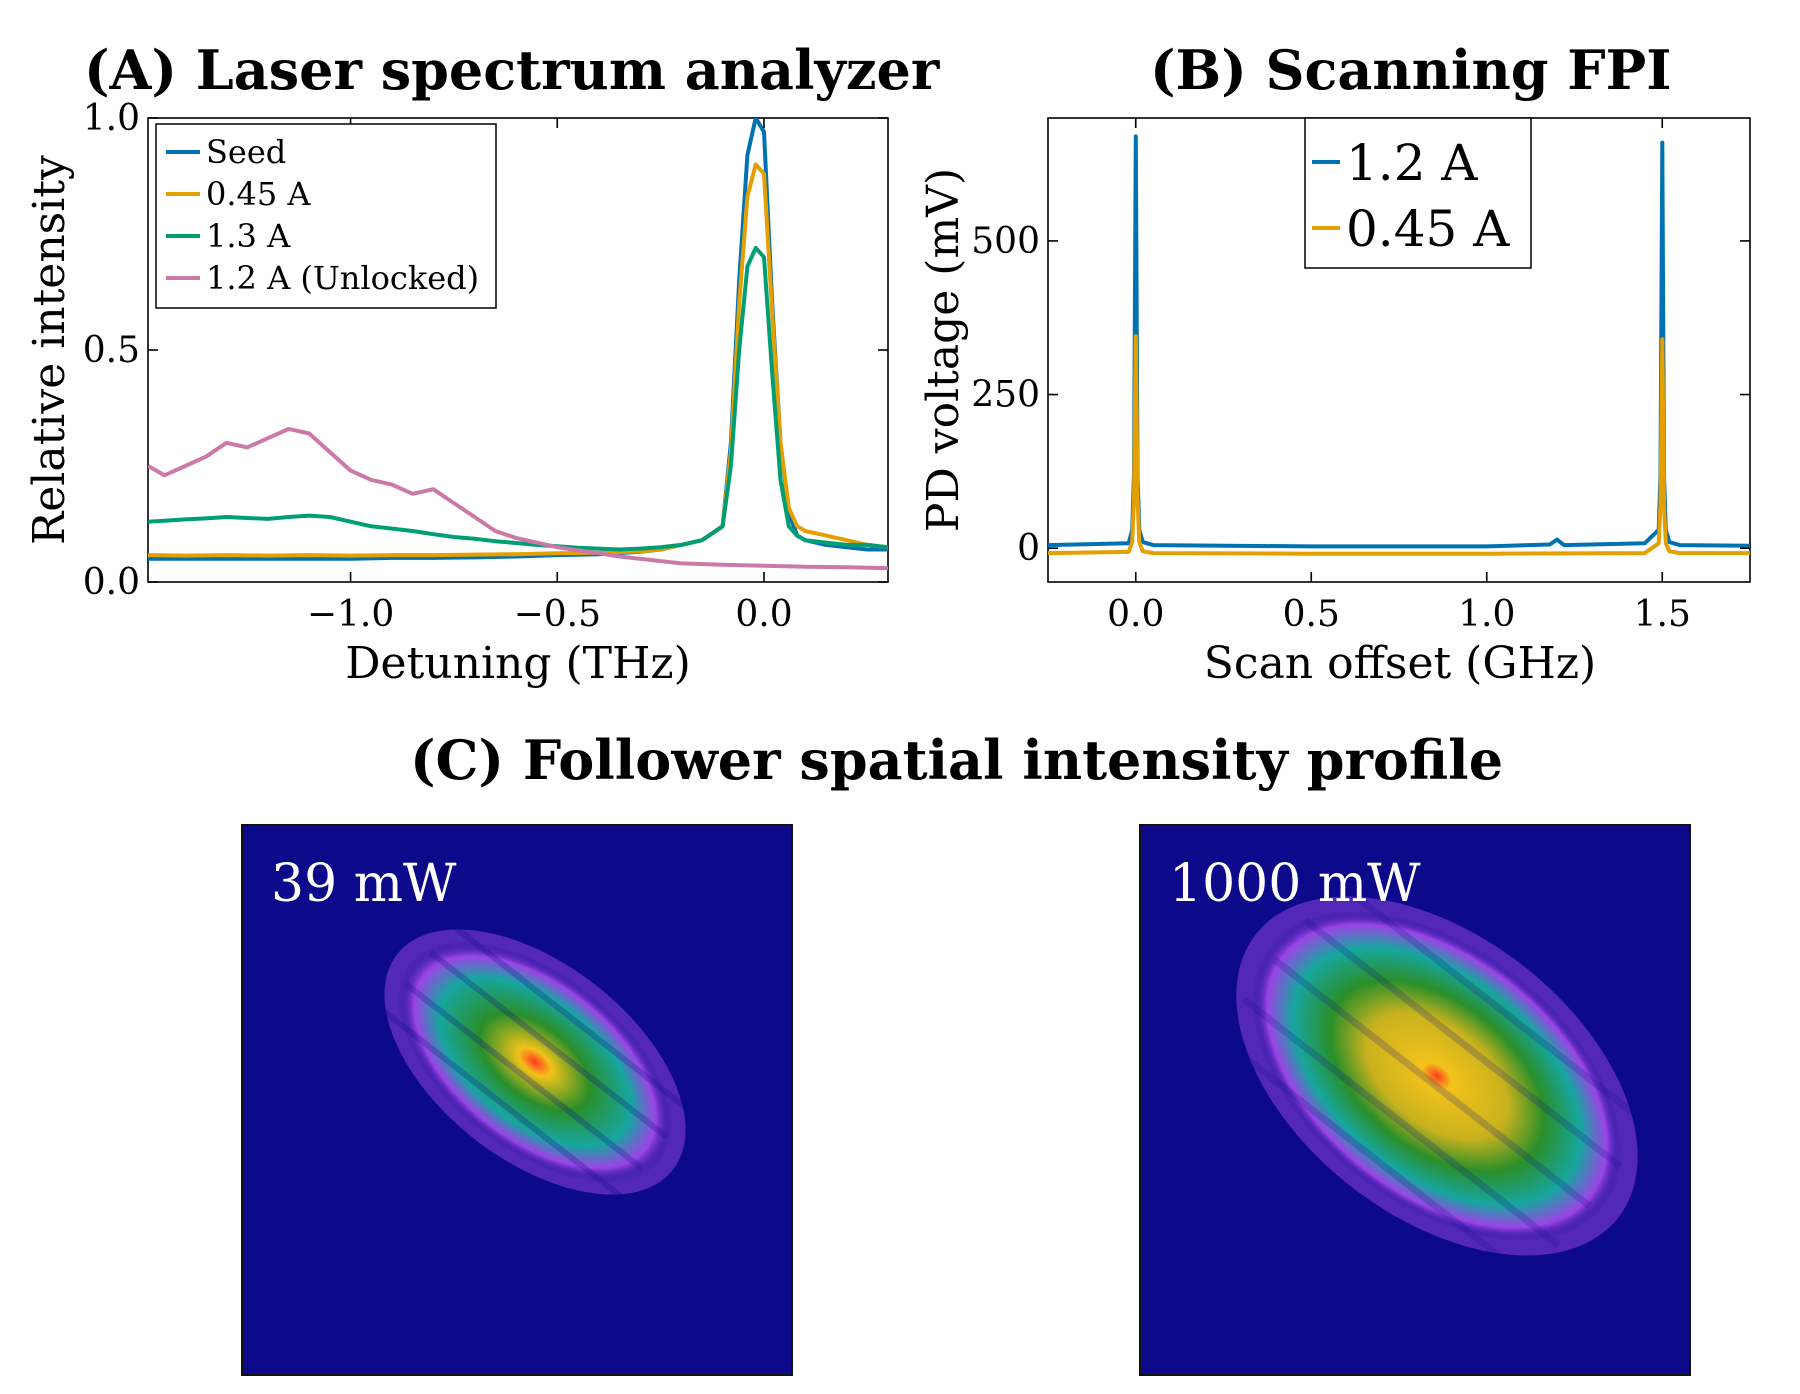  What do you see at coordinates (1662, 614) in the screenshot?
I see `chart-b-xtick-label: 1.5` at bounding box center [1662, 614].